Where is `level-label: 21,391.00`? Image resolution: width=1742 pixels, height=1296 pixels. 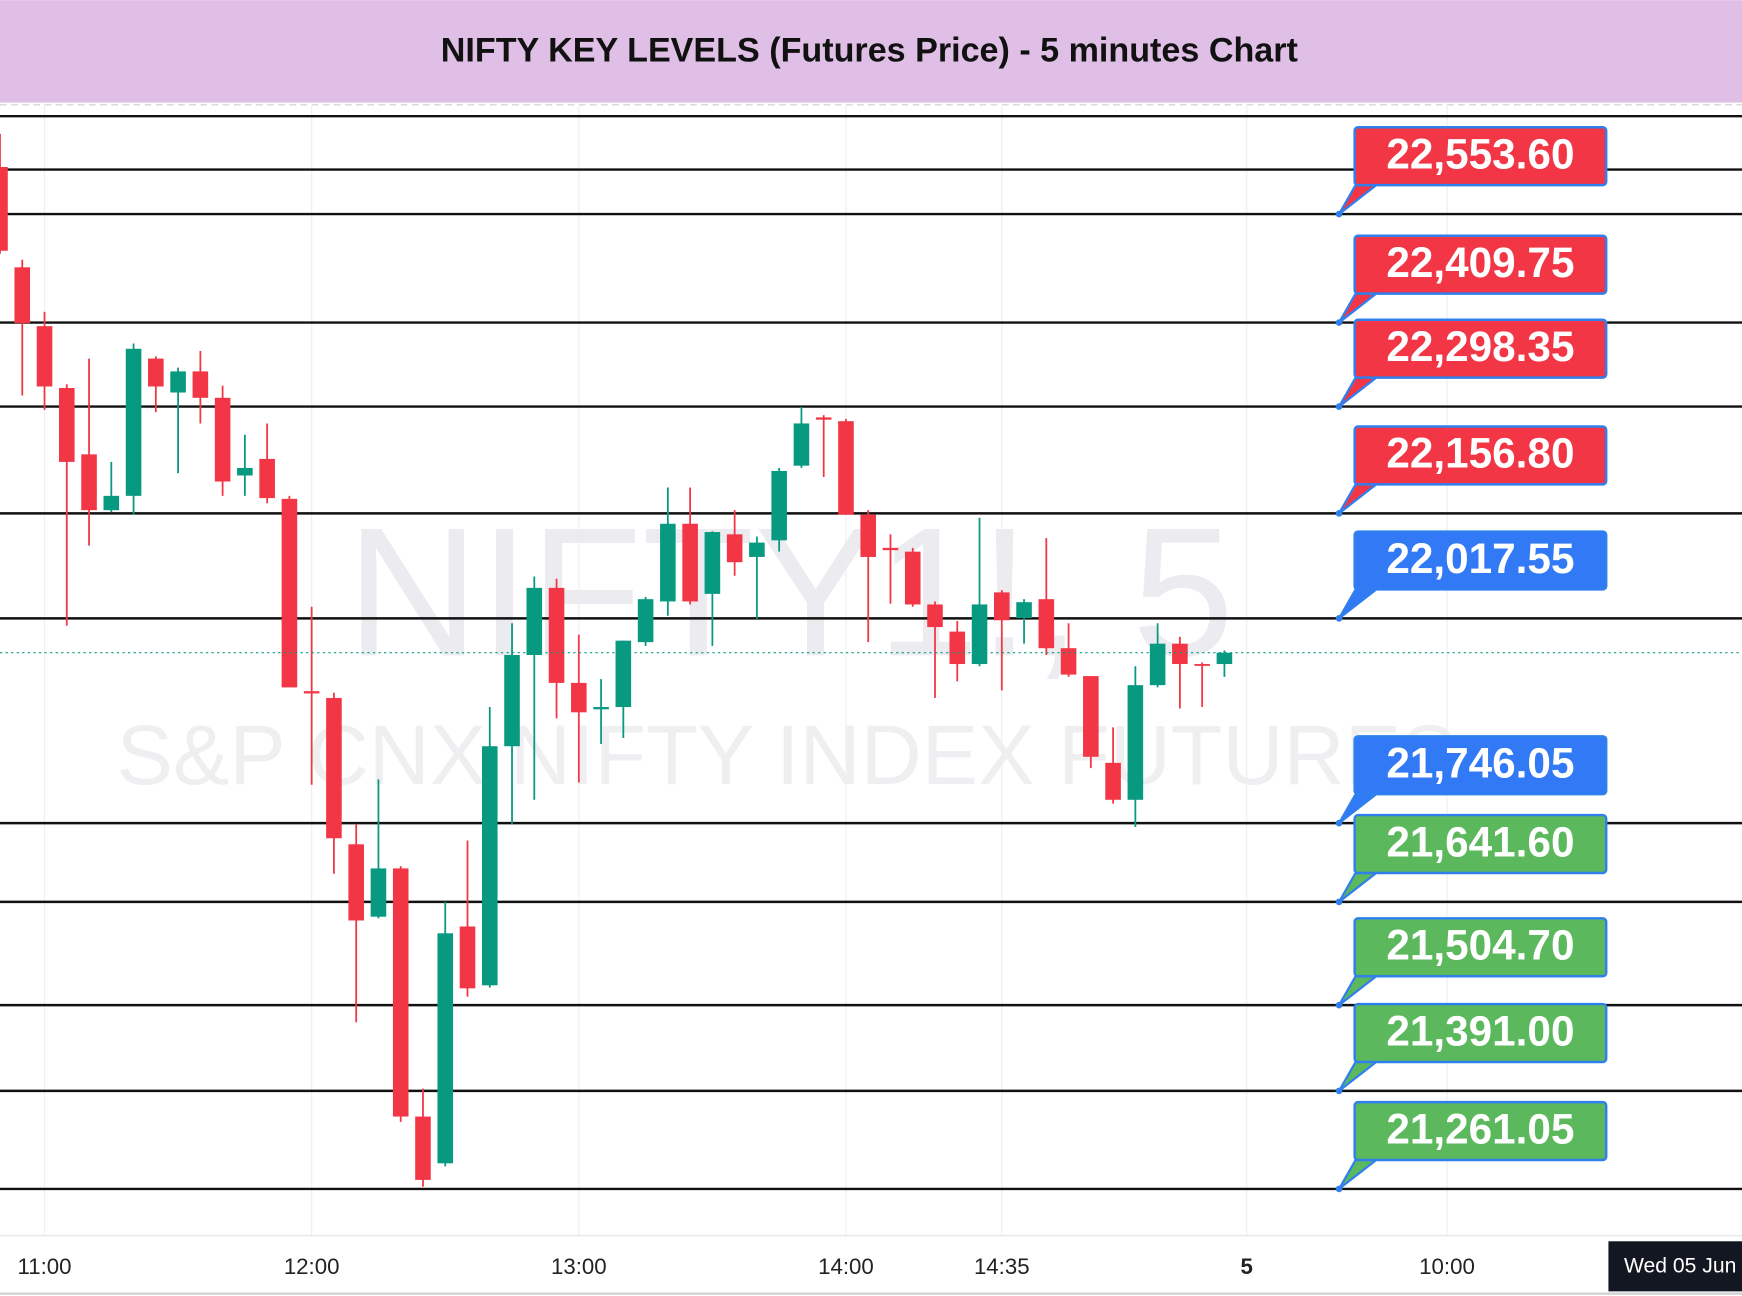 level-label: 21,391.00 is located at coordinates (1480, 1030).